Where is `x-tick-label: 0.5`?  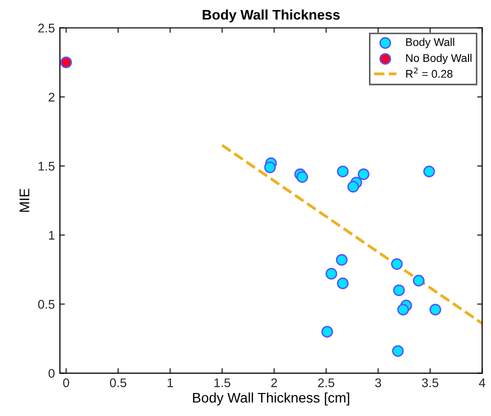
x-tick-label: 0.5 is located at coordinates (118, 383).